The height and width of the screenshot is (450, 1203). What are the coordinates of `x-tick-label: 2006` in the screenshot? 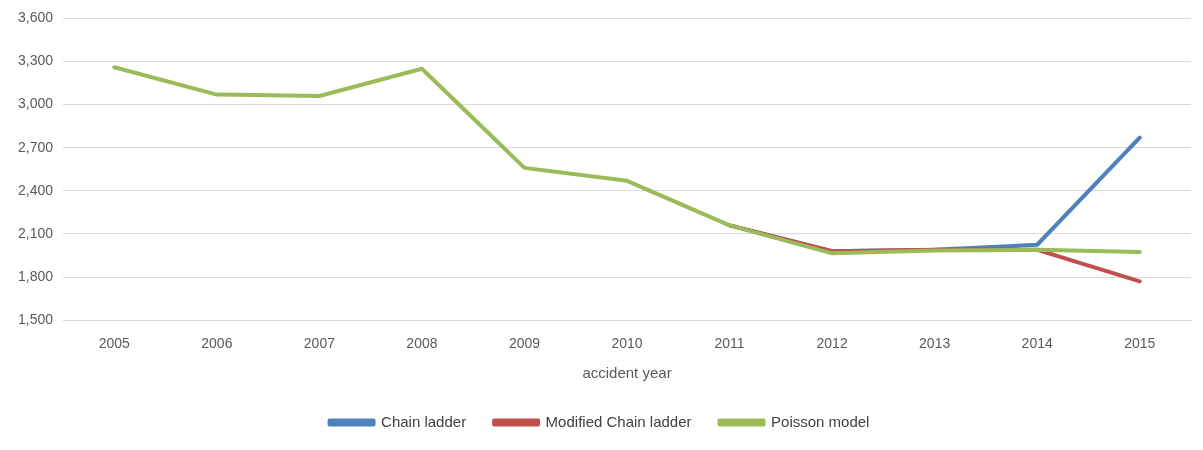 It's located at (217, 343).